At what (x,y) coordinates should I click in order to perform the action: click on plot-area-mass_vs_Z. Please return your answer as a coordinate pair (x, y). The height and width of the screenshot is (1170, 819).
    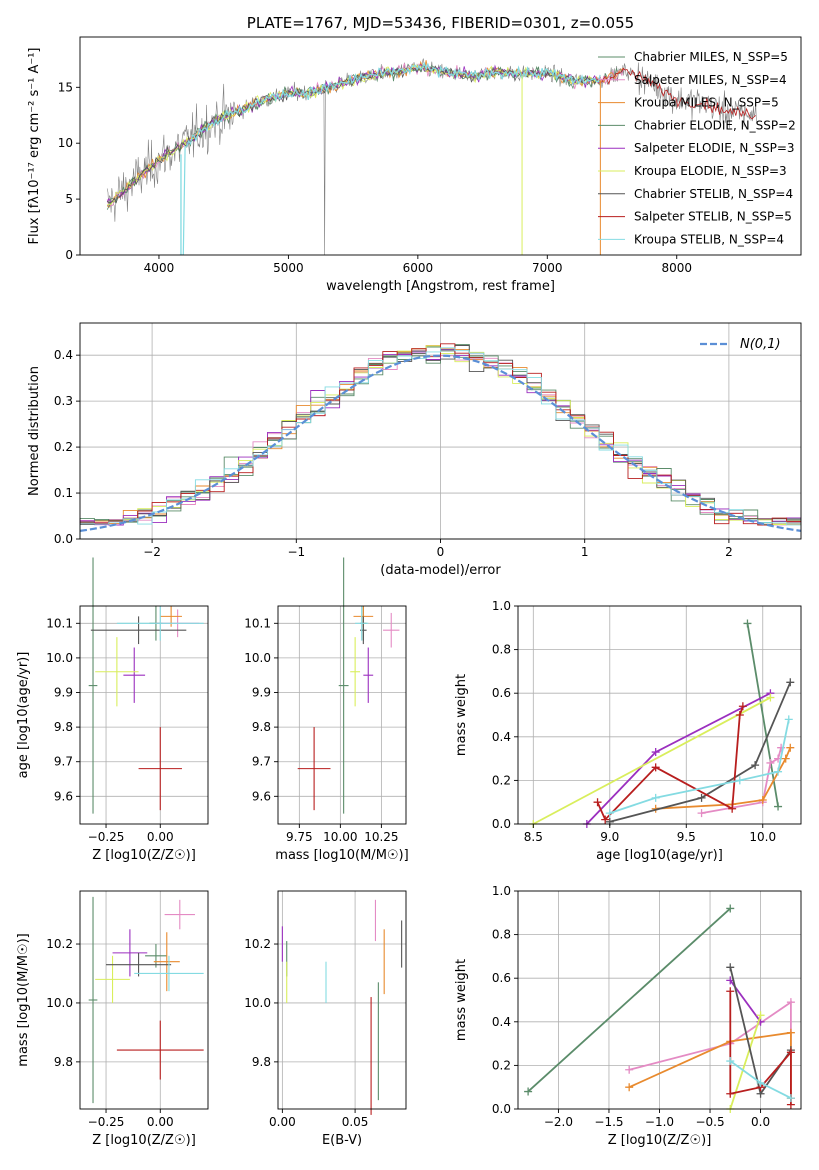
    Looking at the image, I should click on (146, 1000).